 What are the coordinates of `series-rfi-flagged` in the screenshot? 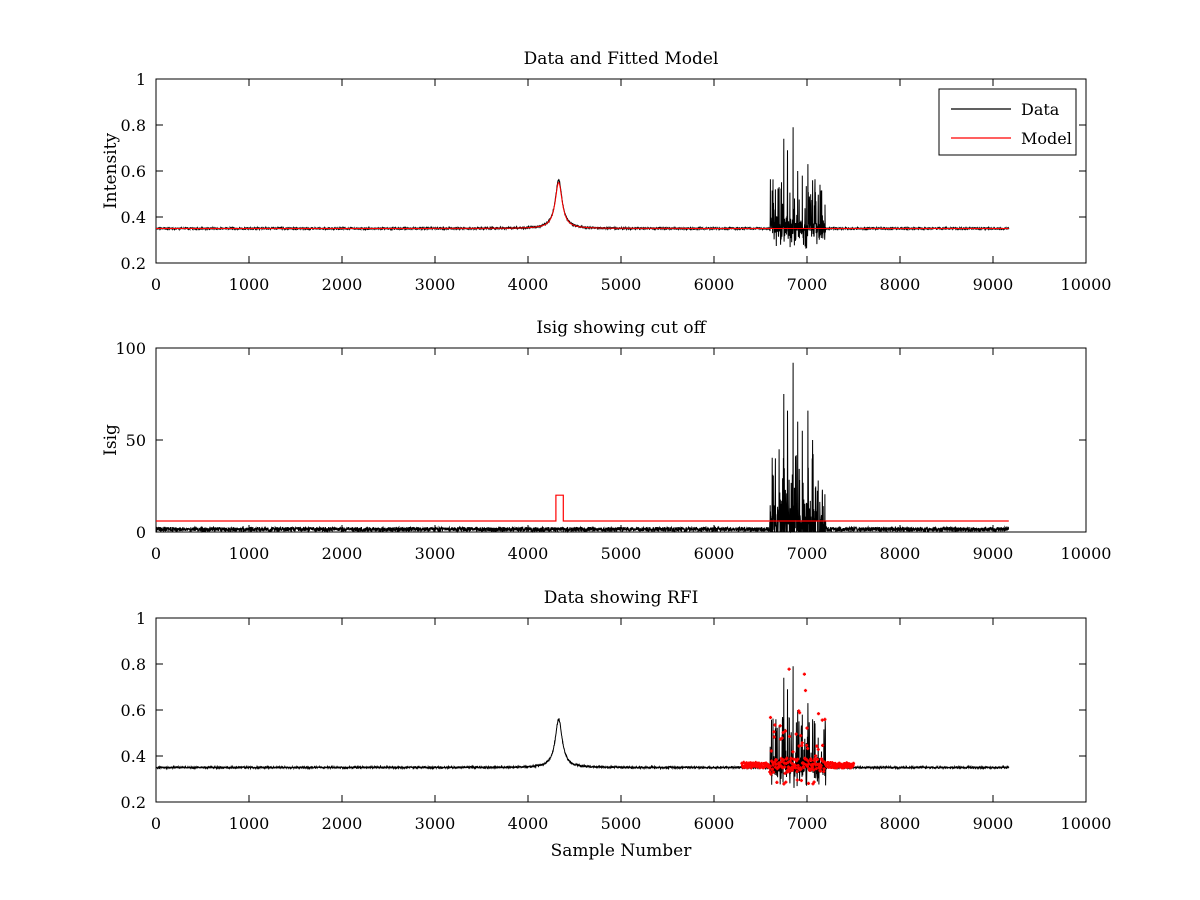 It's located at (798, 726).